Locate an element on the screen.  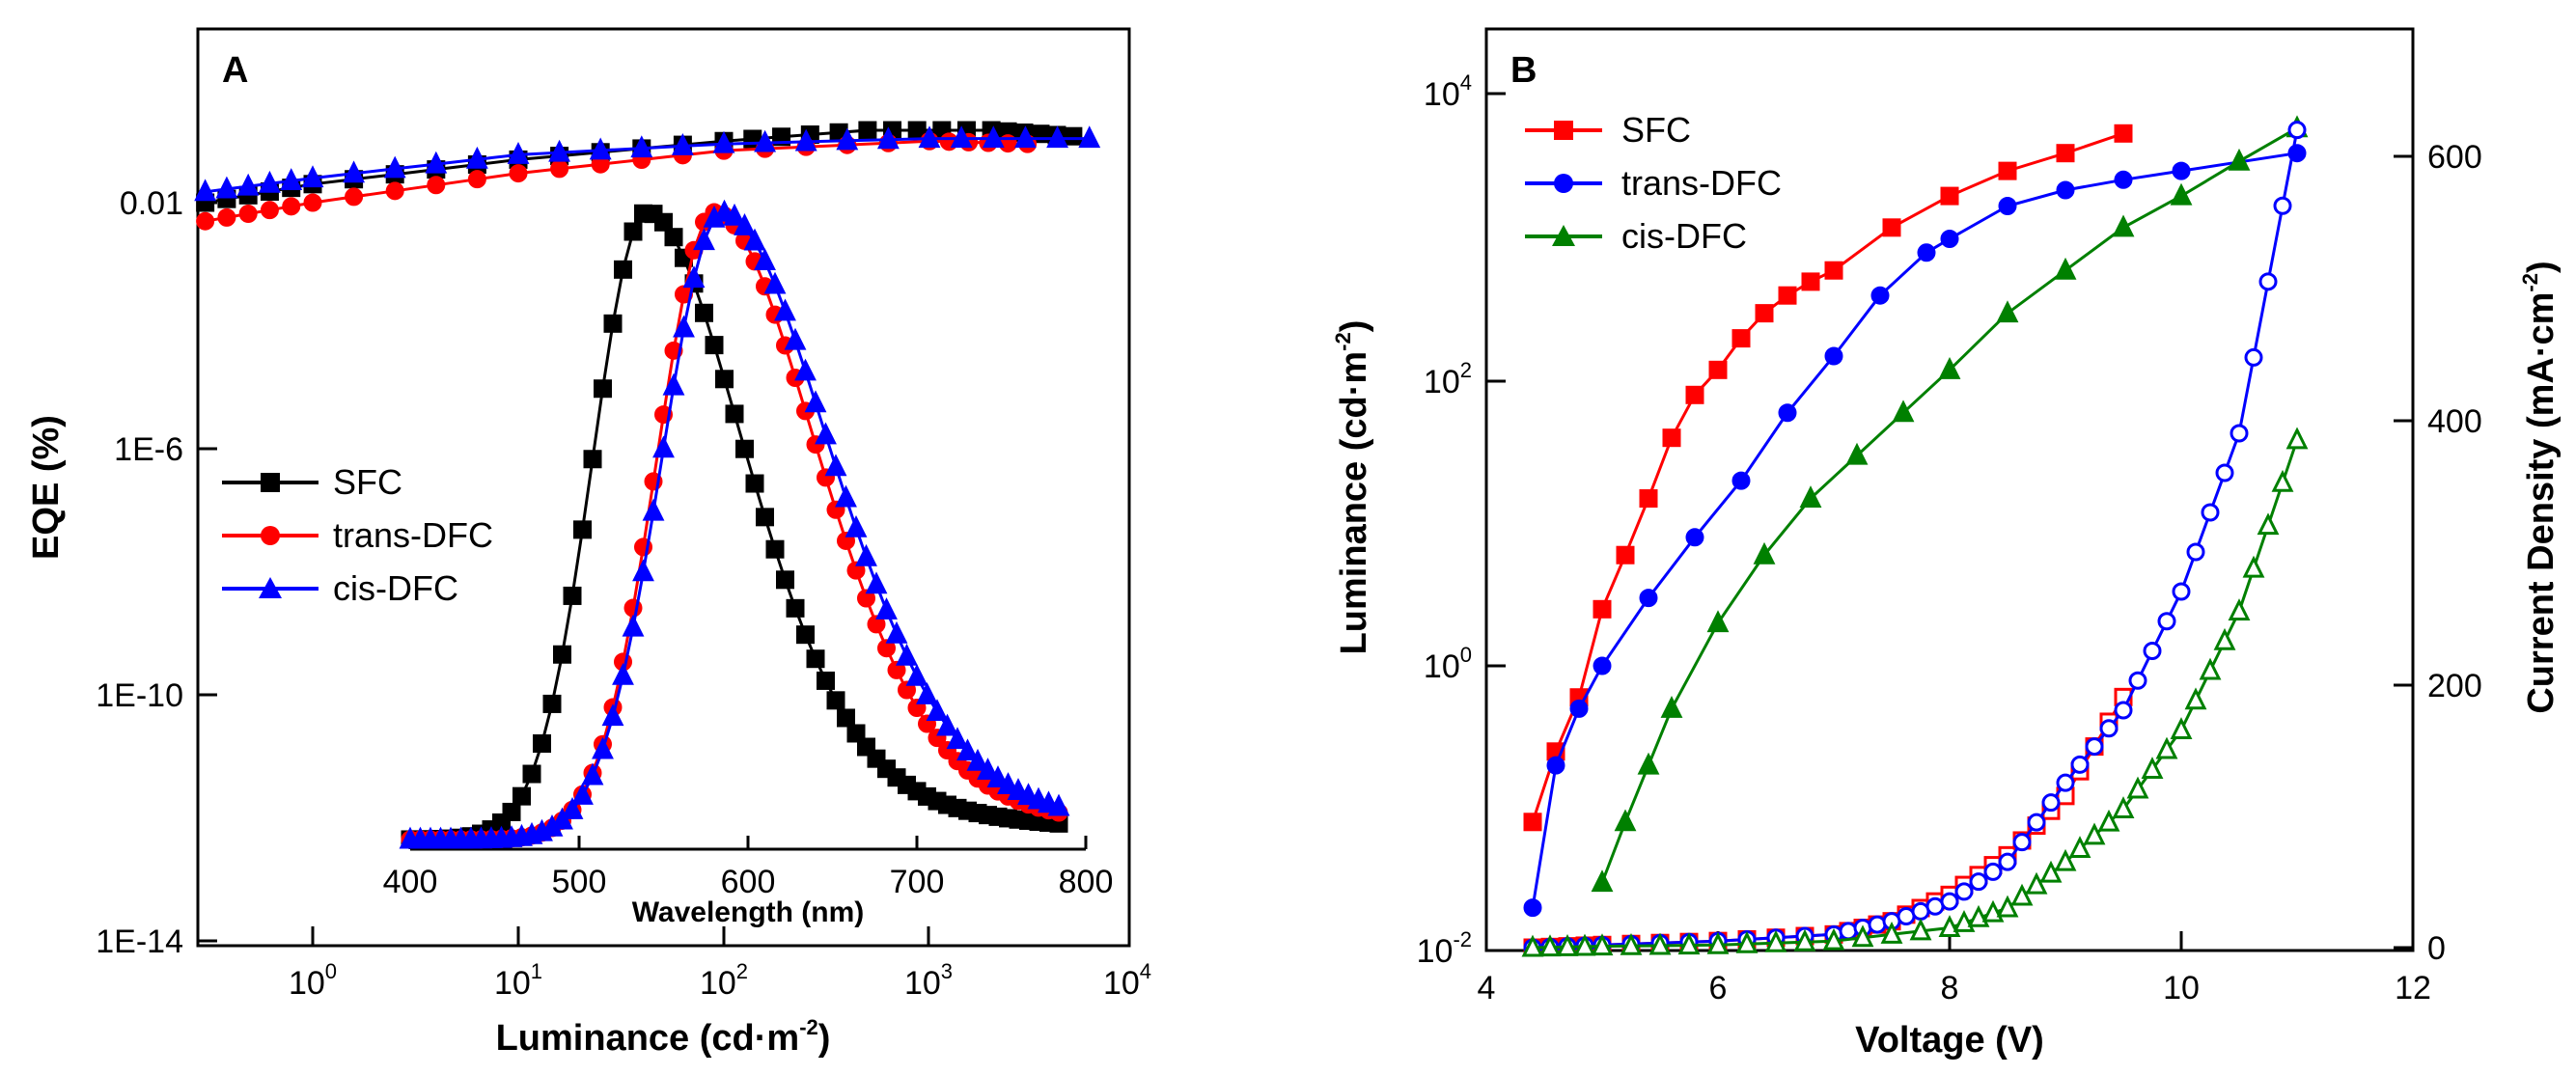
panel-b-right-ytick-label: 0 is located at coordinates (2436, 948).